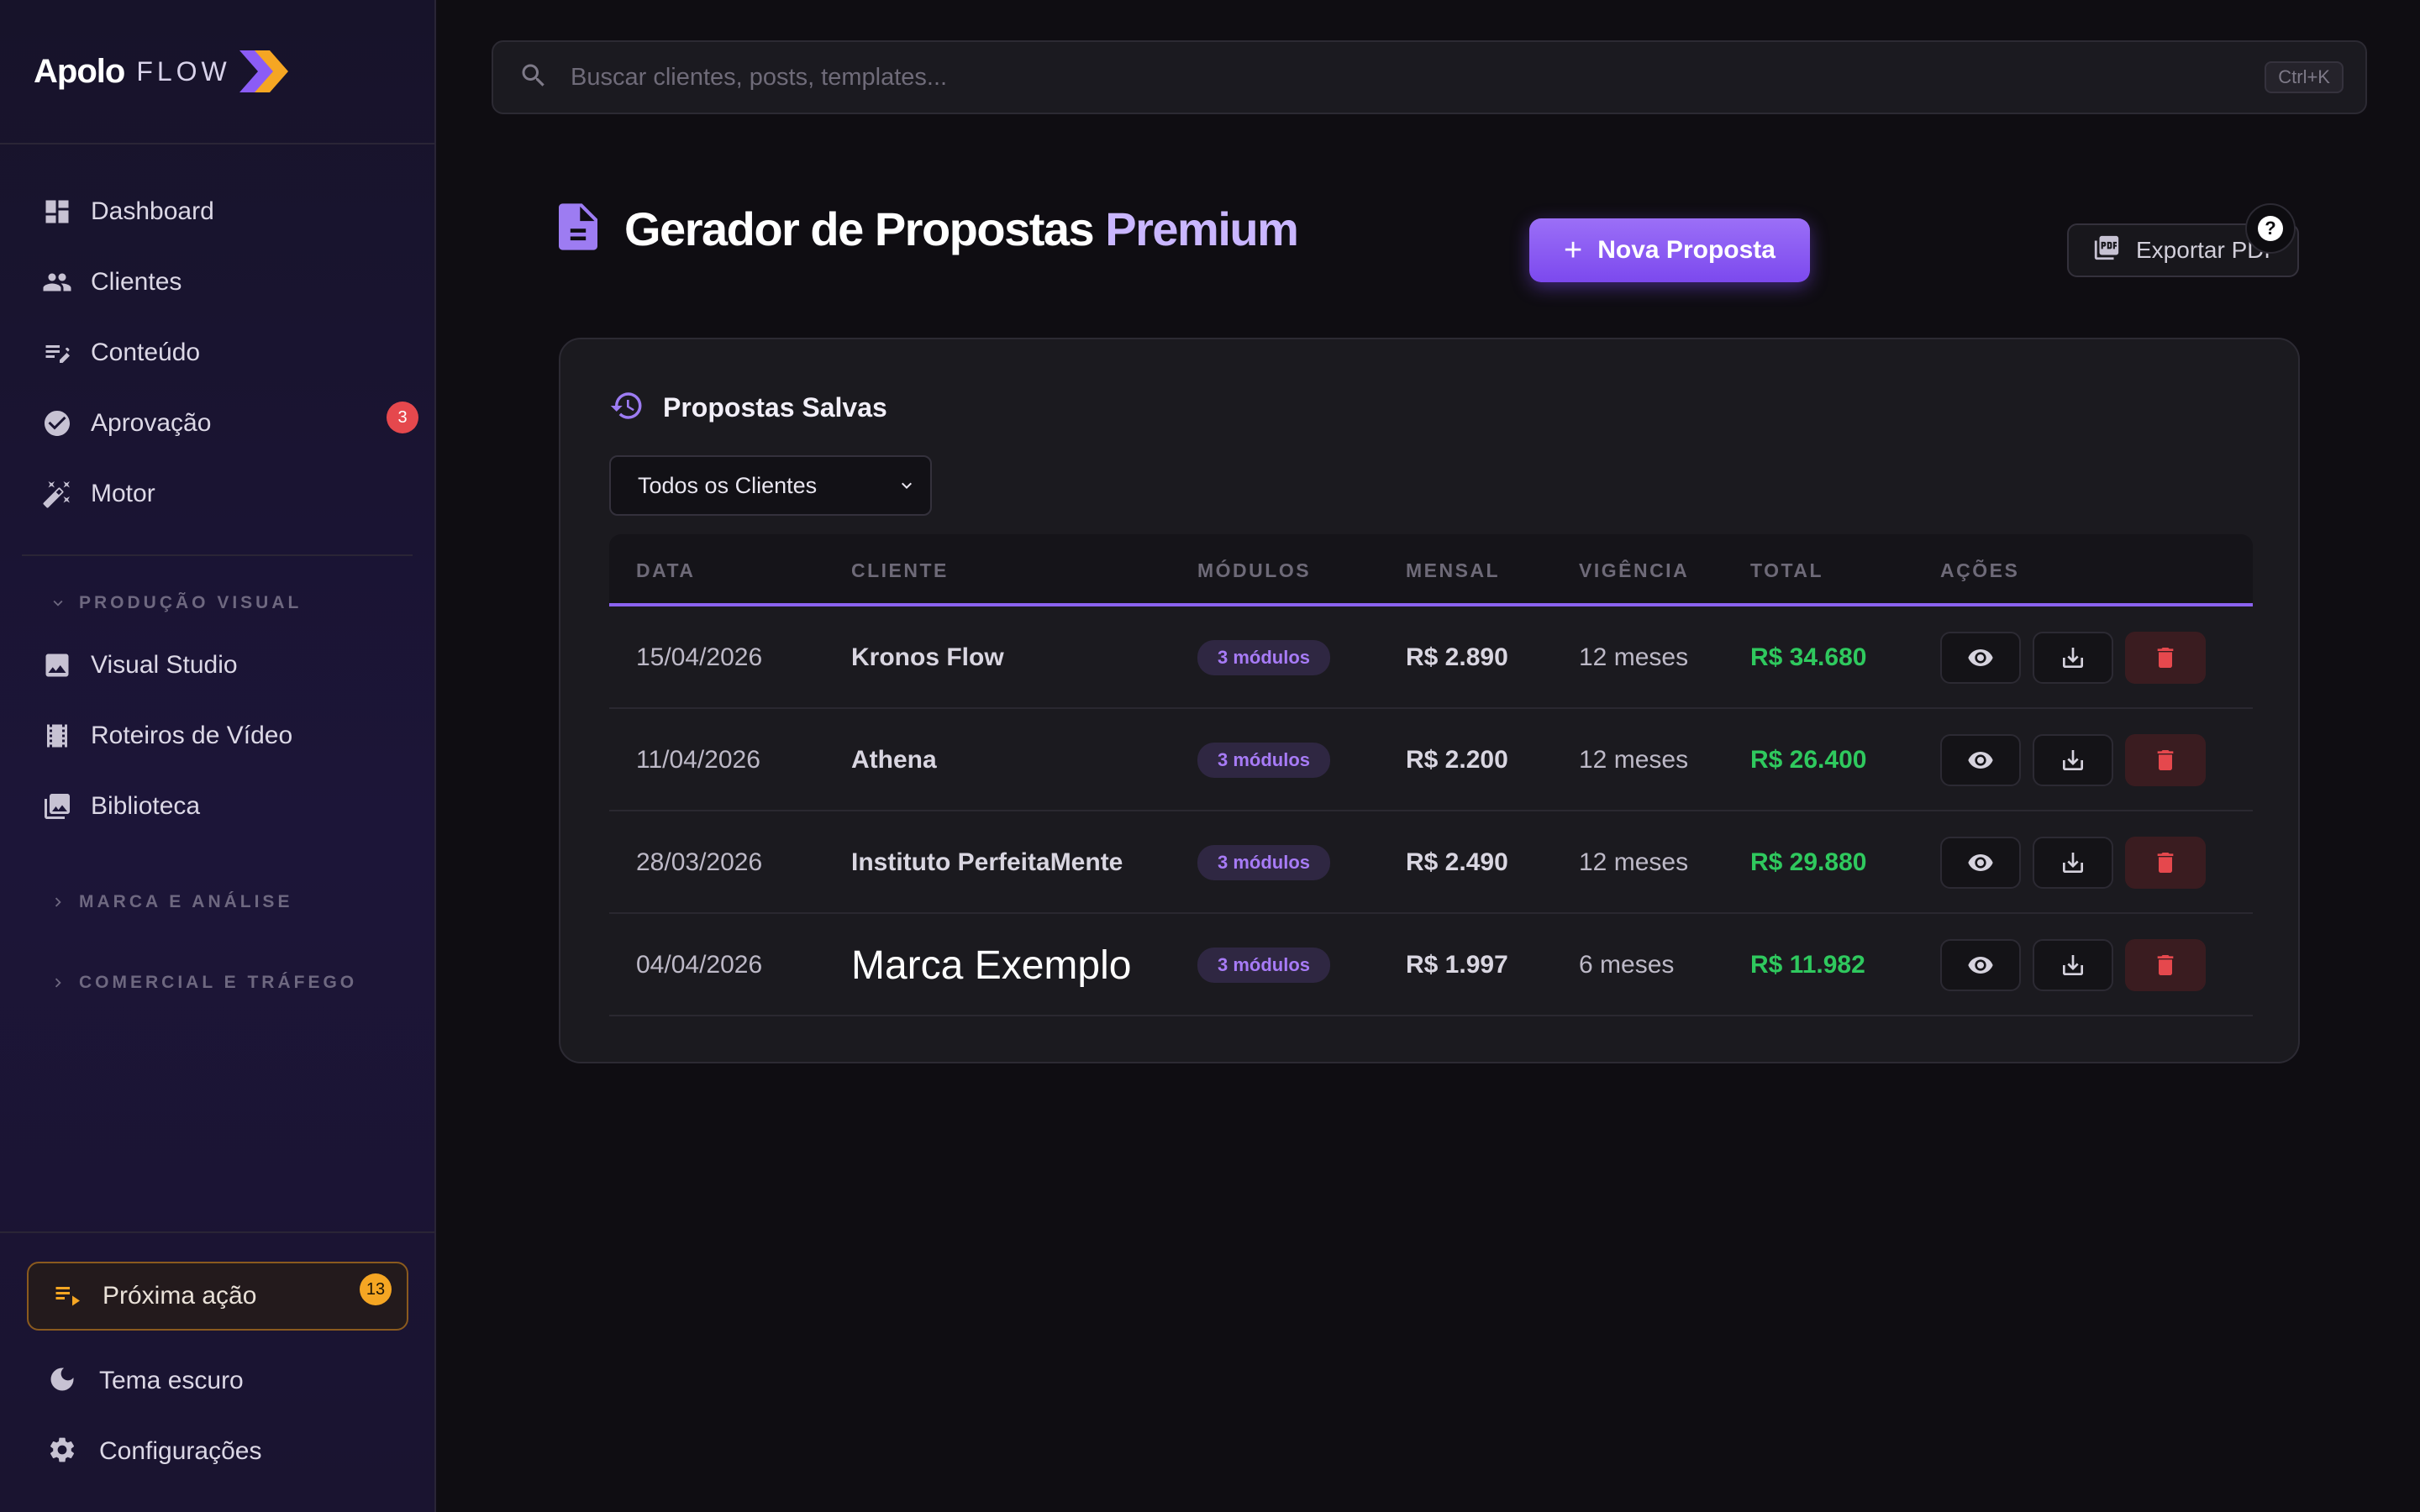 The width and height of the screenshot is (2420, 1512). I want to click on sidebar-item-visual-studio: Visual Studio, so click(217, 665).